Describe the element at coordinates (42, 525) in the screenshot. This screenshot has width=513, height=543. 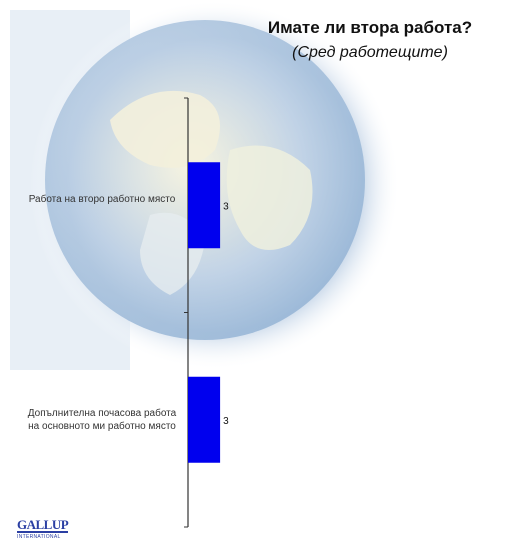
I see `logo-brand: GALLUP` at that location.